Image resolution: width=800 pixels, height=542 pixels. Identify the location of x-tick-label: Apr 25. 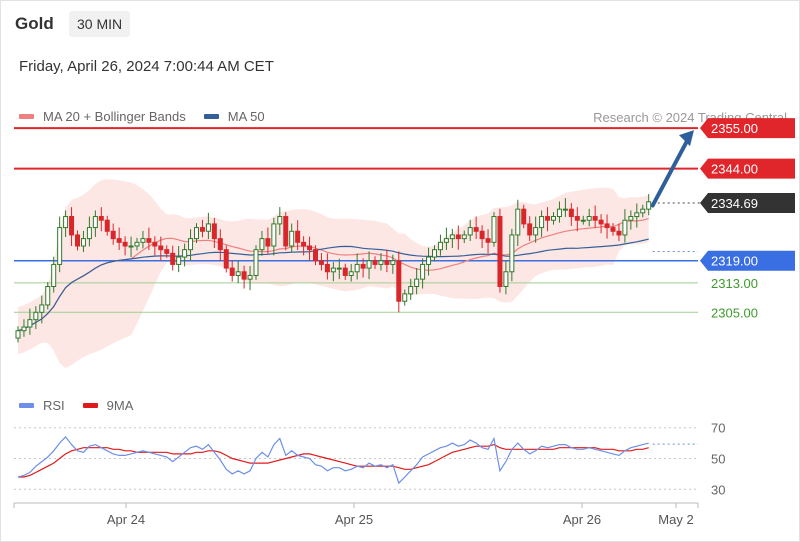
(354, 519).